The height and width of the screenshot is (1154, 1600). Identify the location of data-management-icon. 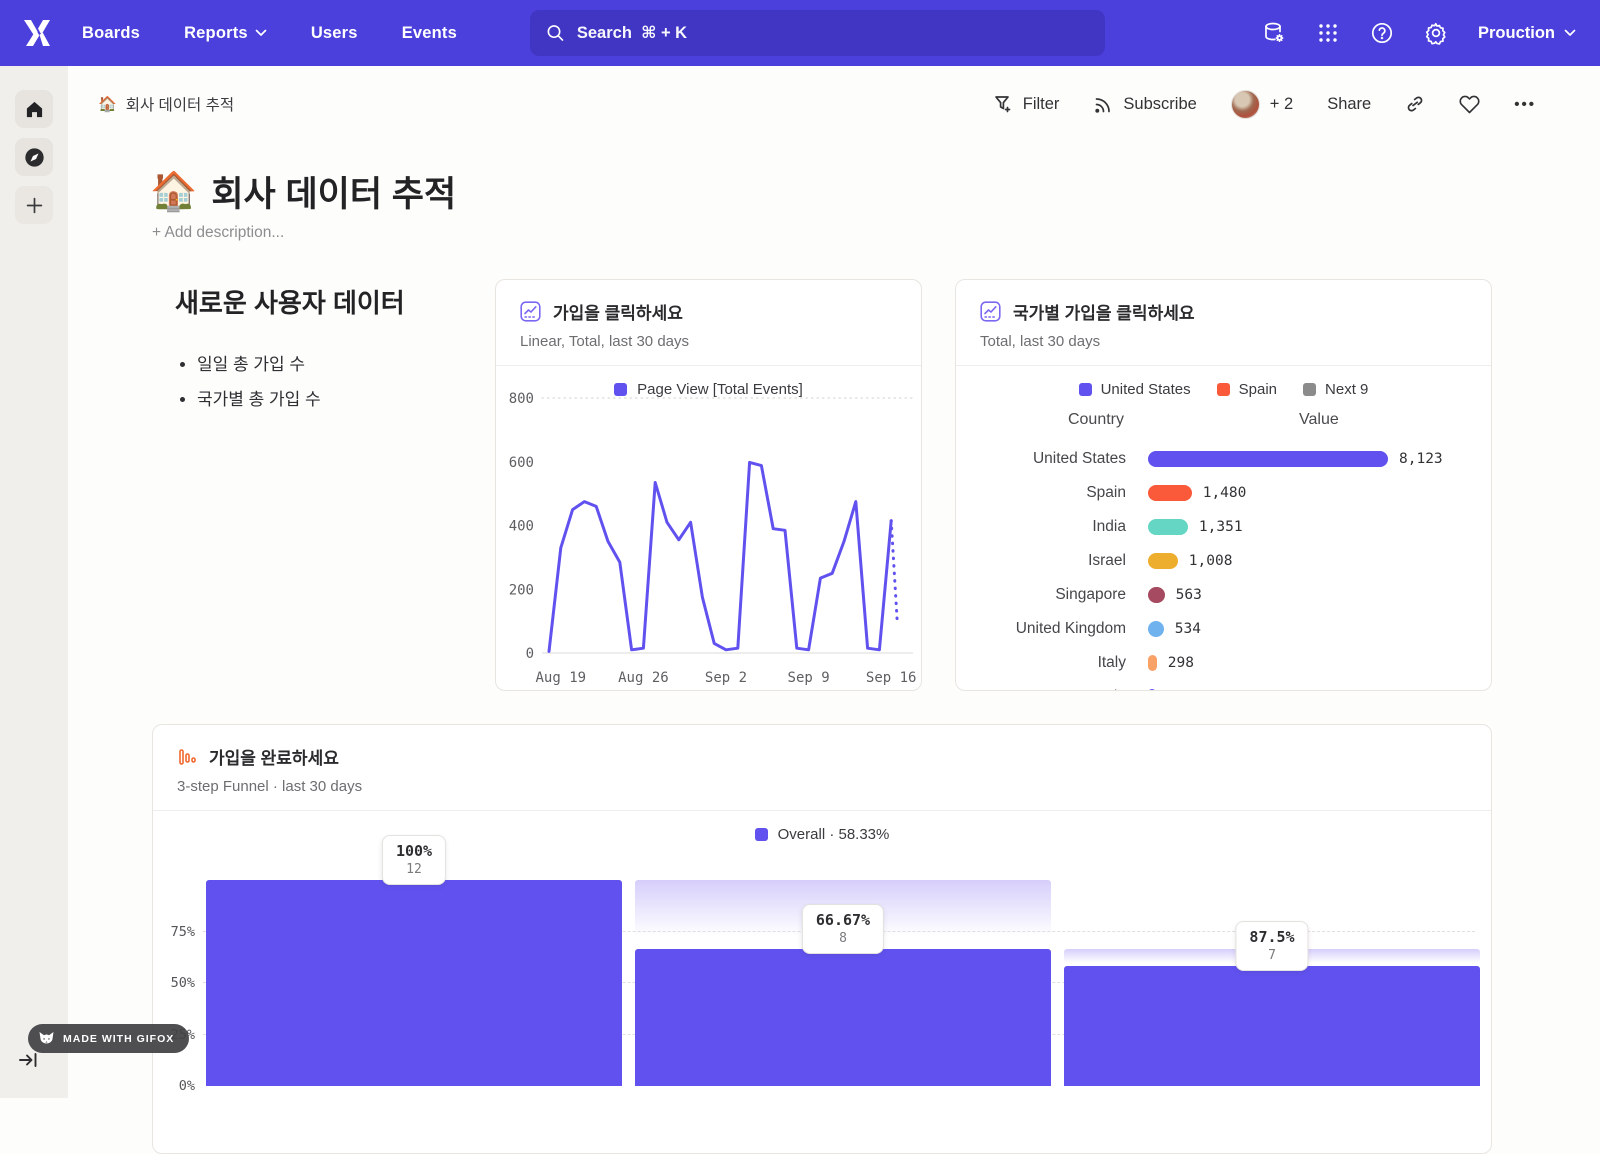
(1274, 33).